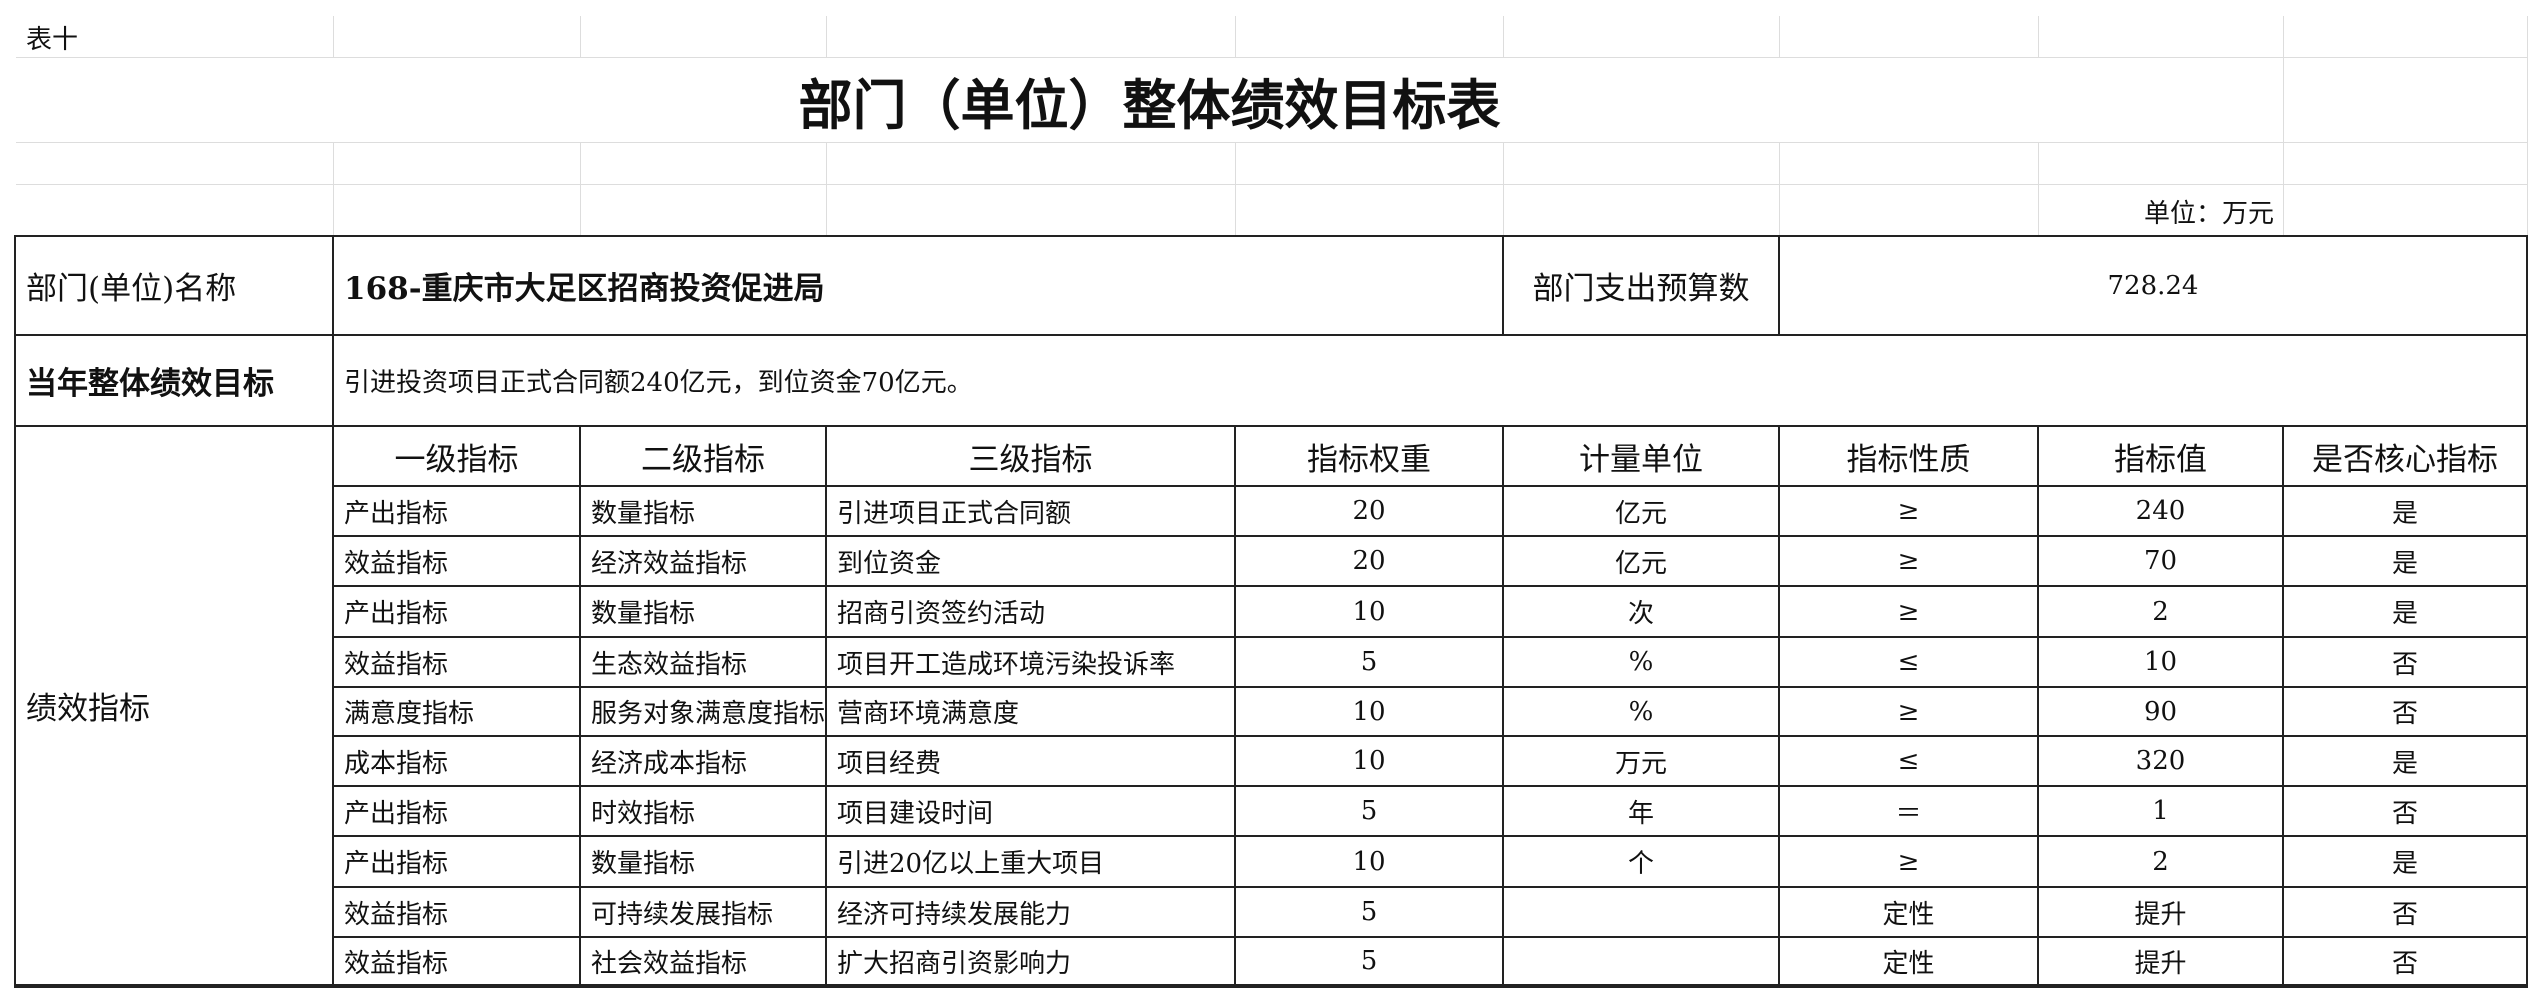 The width and height of the screenshot is (2544, 1004). Describe the element at coordinates (1031, 457) in the screenshot. I see `column-header: 三级指标` at that location.